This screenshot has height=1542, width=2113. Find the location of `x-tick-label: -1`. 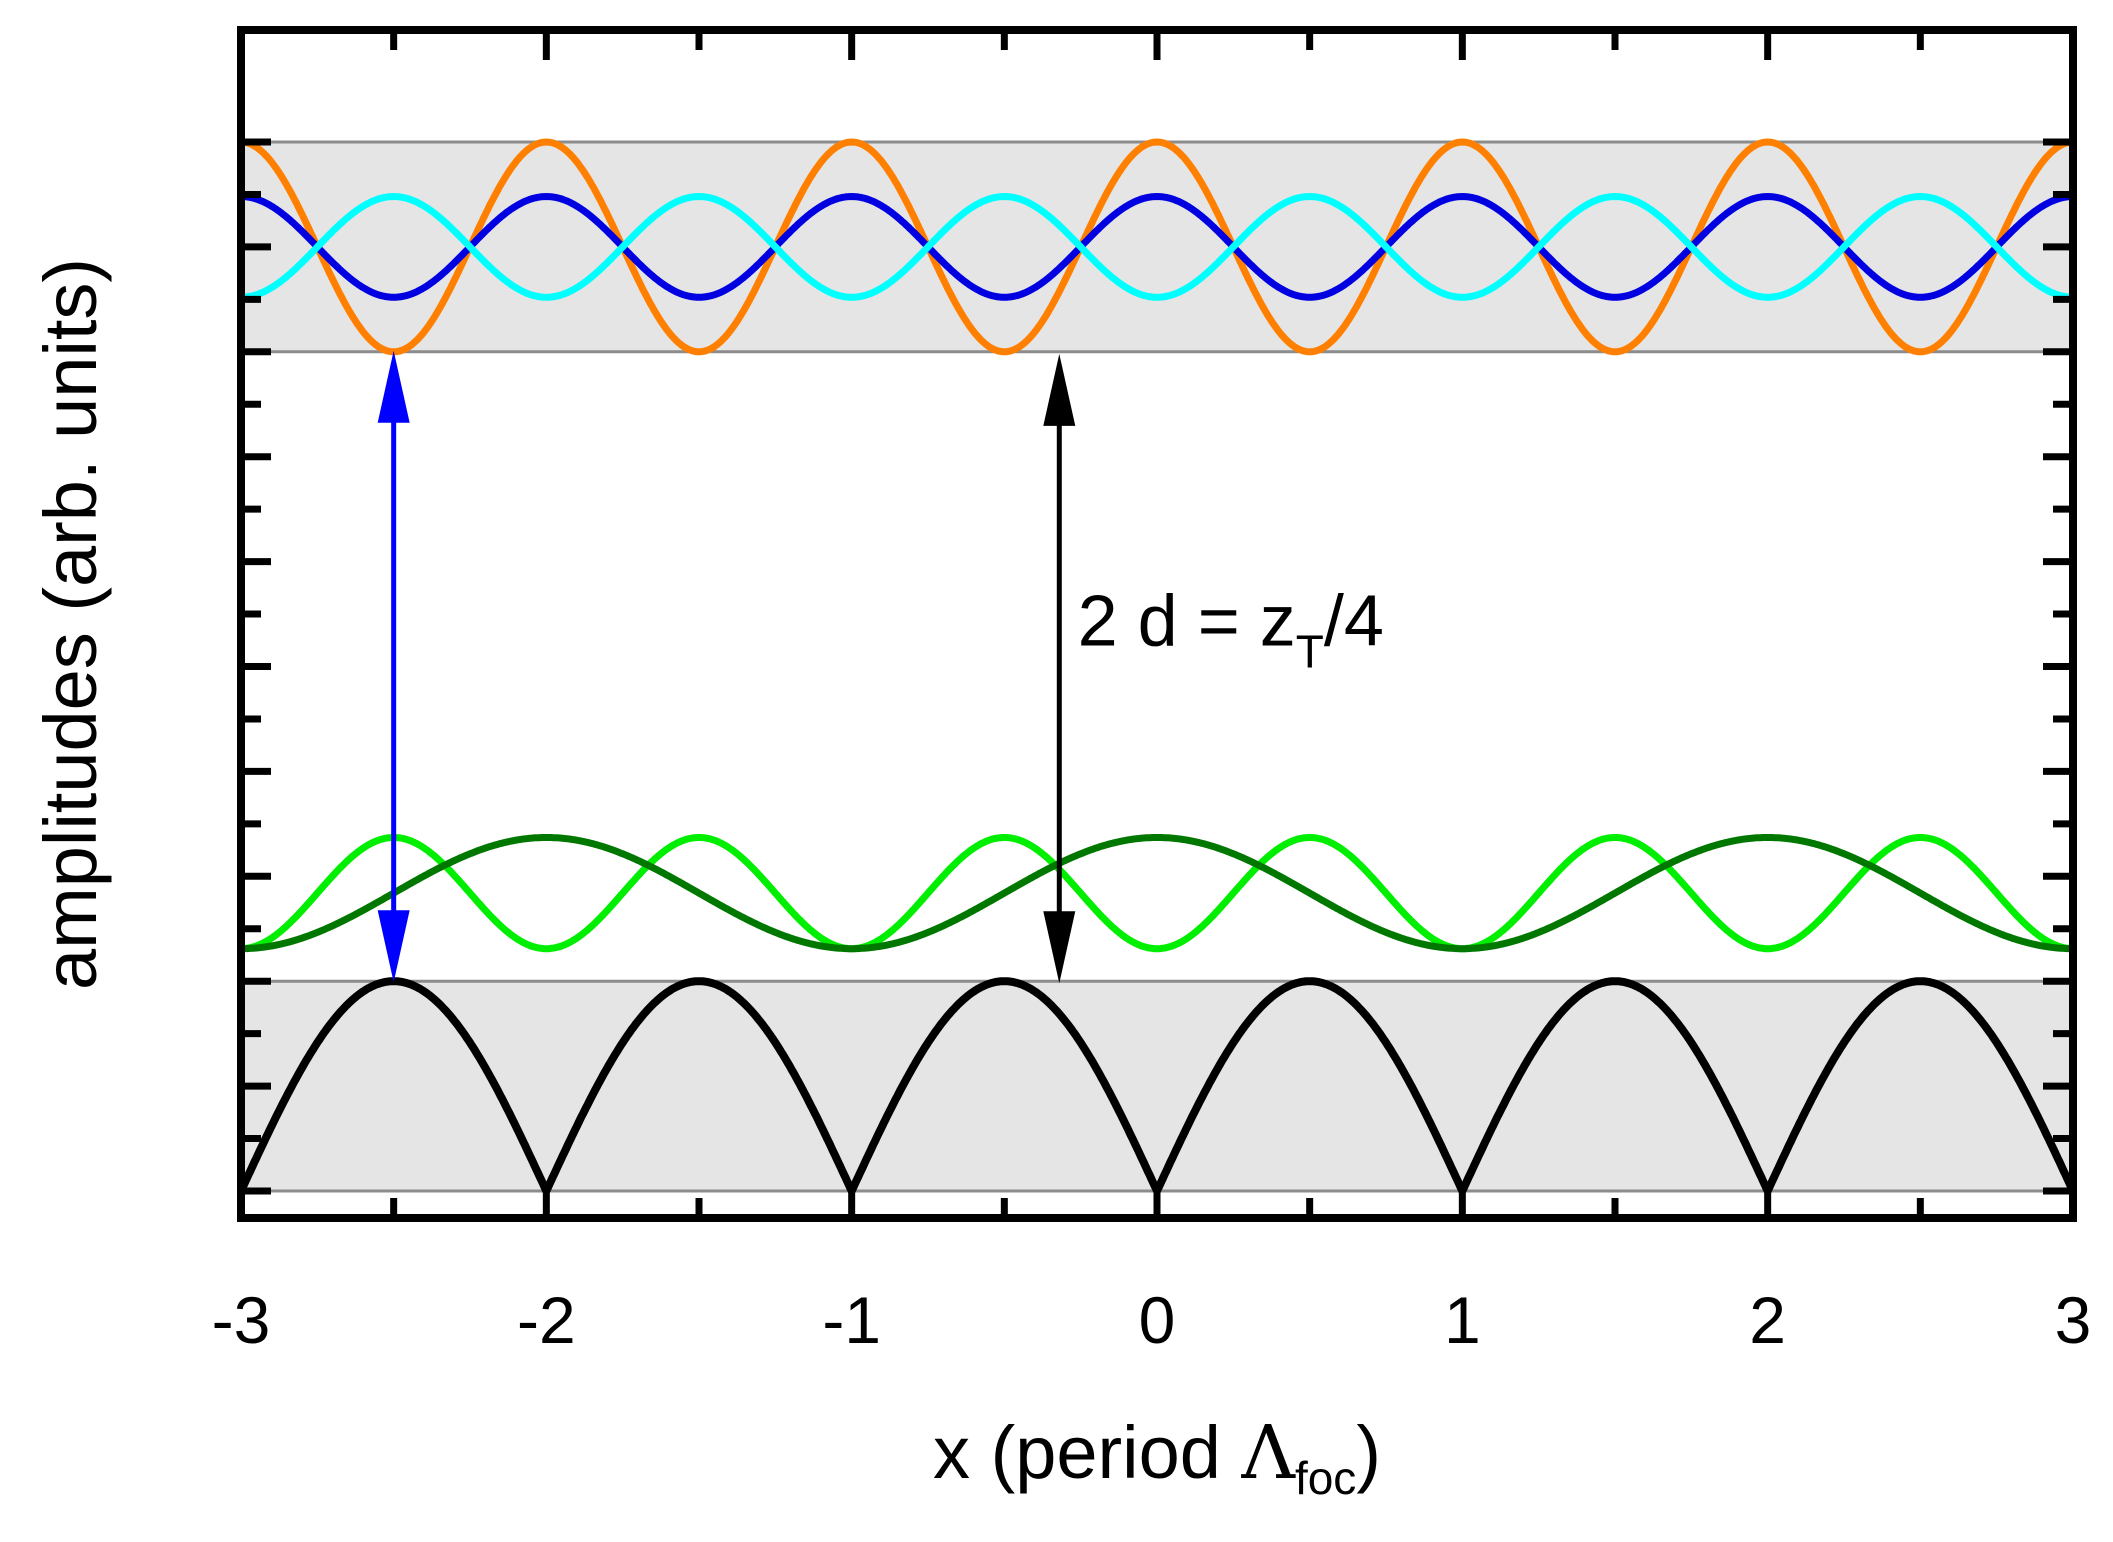

x-tick-label: -1 is located at coordinates (851, 1320).